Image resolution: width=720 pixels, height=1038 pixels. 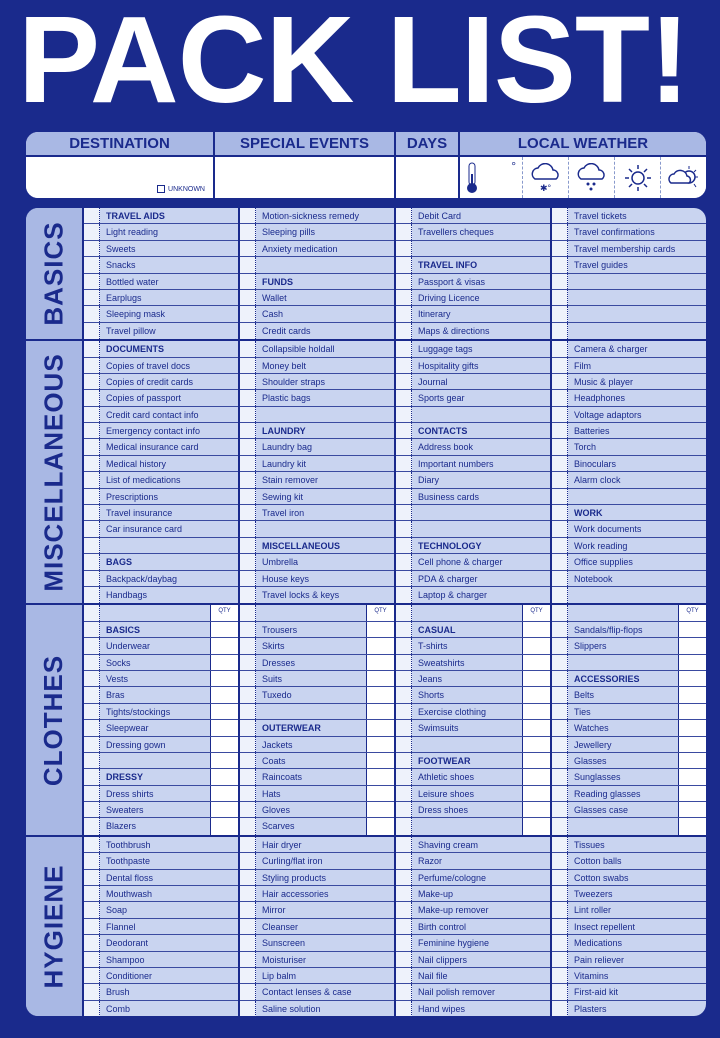 What do you see at coordinates (161, 298) in the screenshot?
I see `list-item: Earplugs` at bounding box center [161, 298].